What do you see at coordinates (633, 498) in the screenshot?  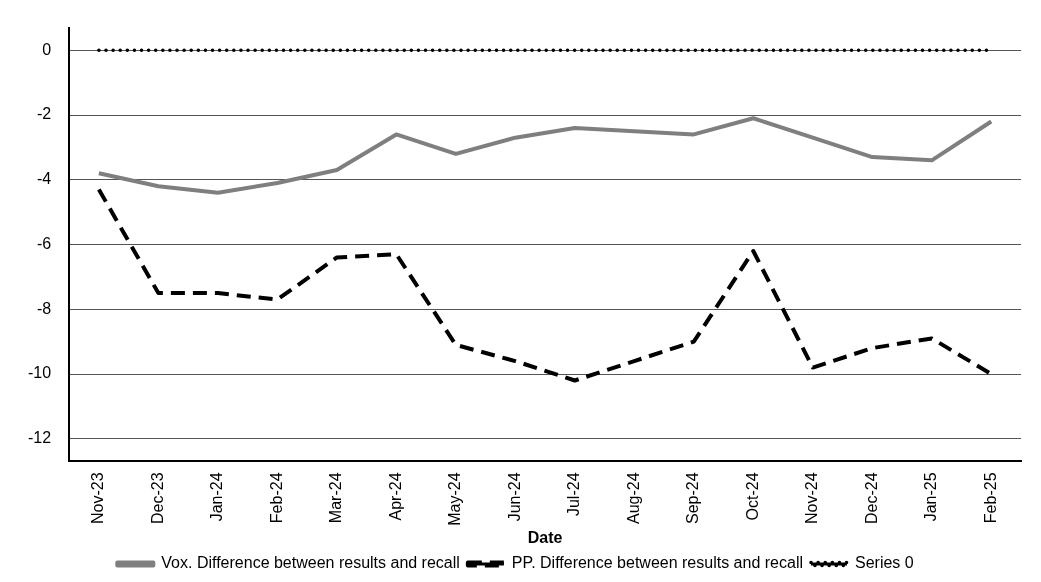 I see `x-tick-label: Aug-24` at bounding box center [633, 498].